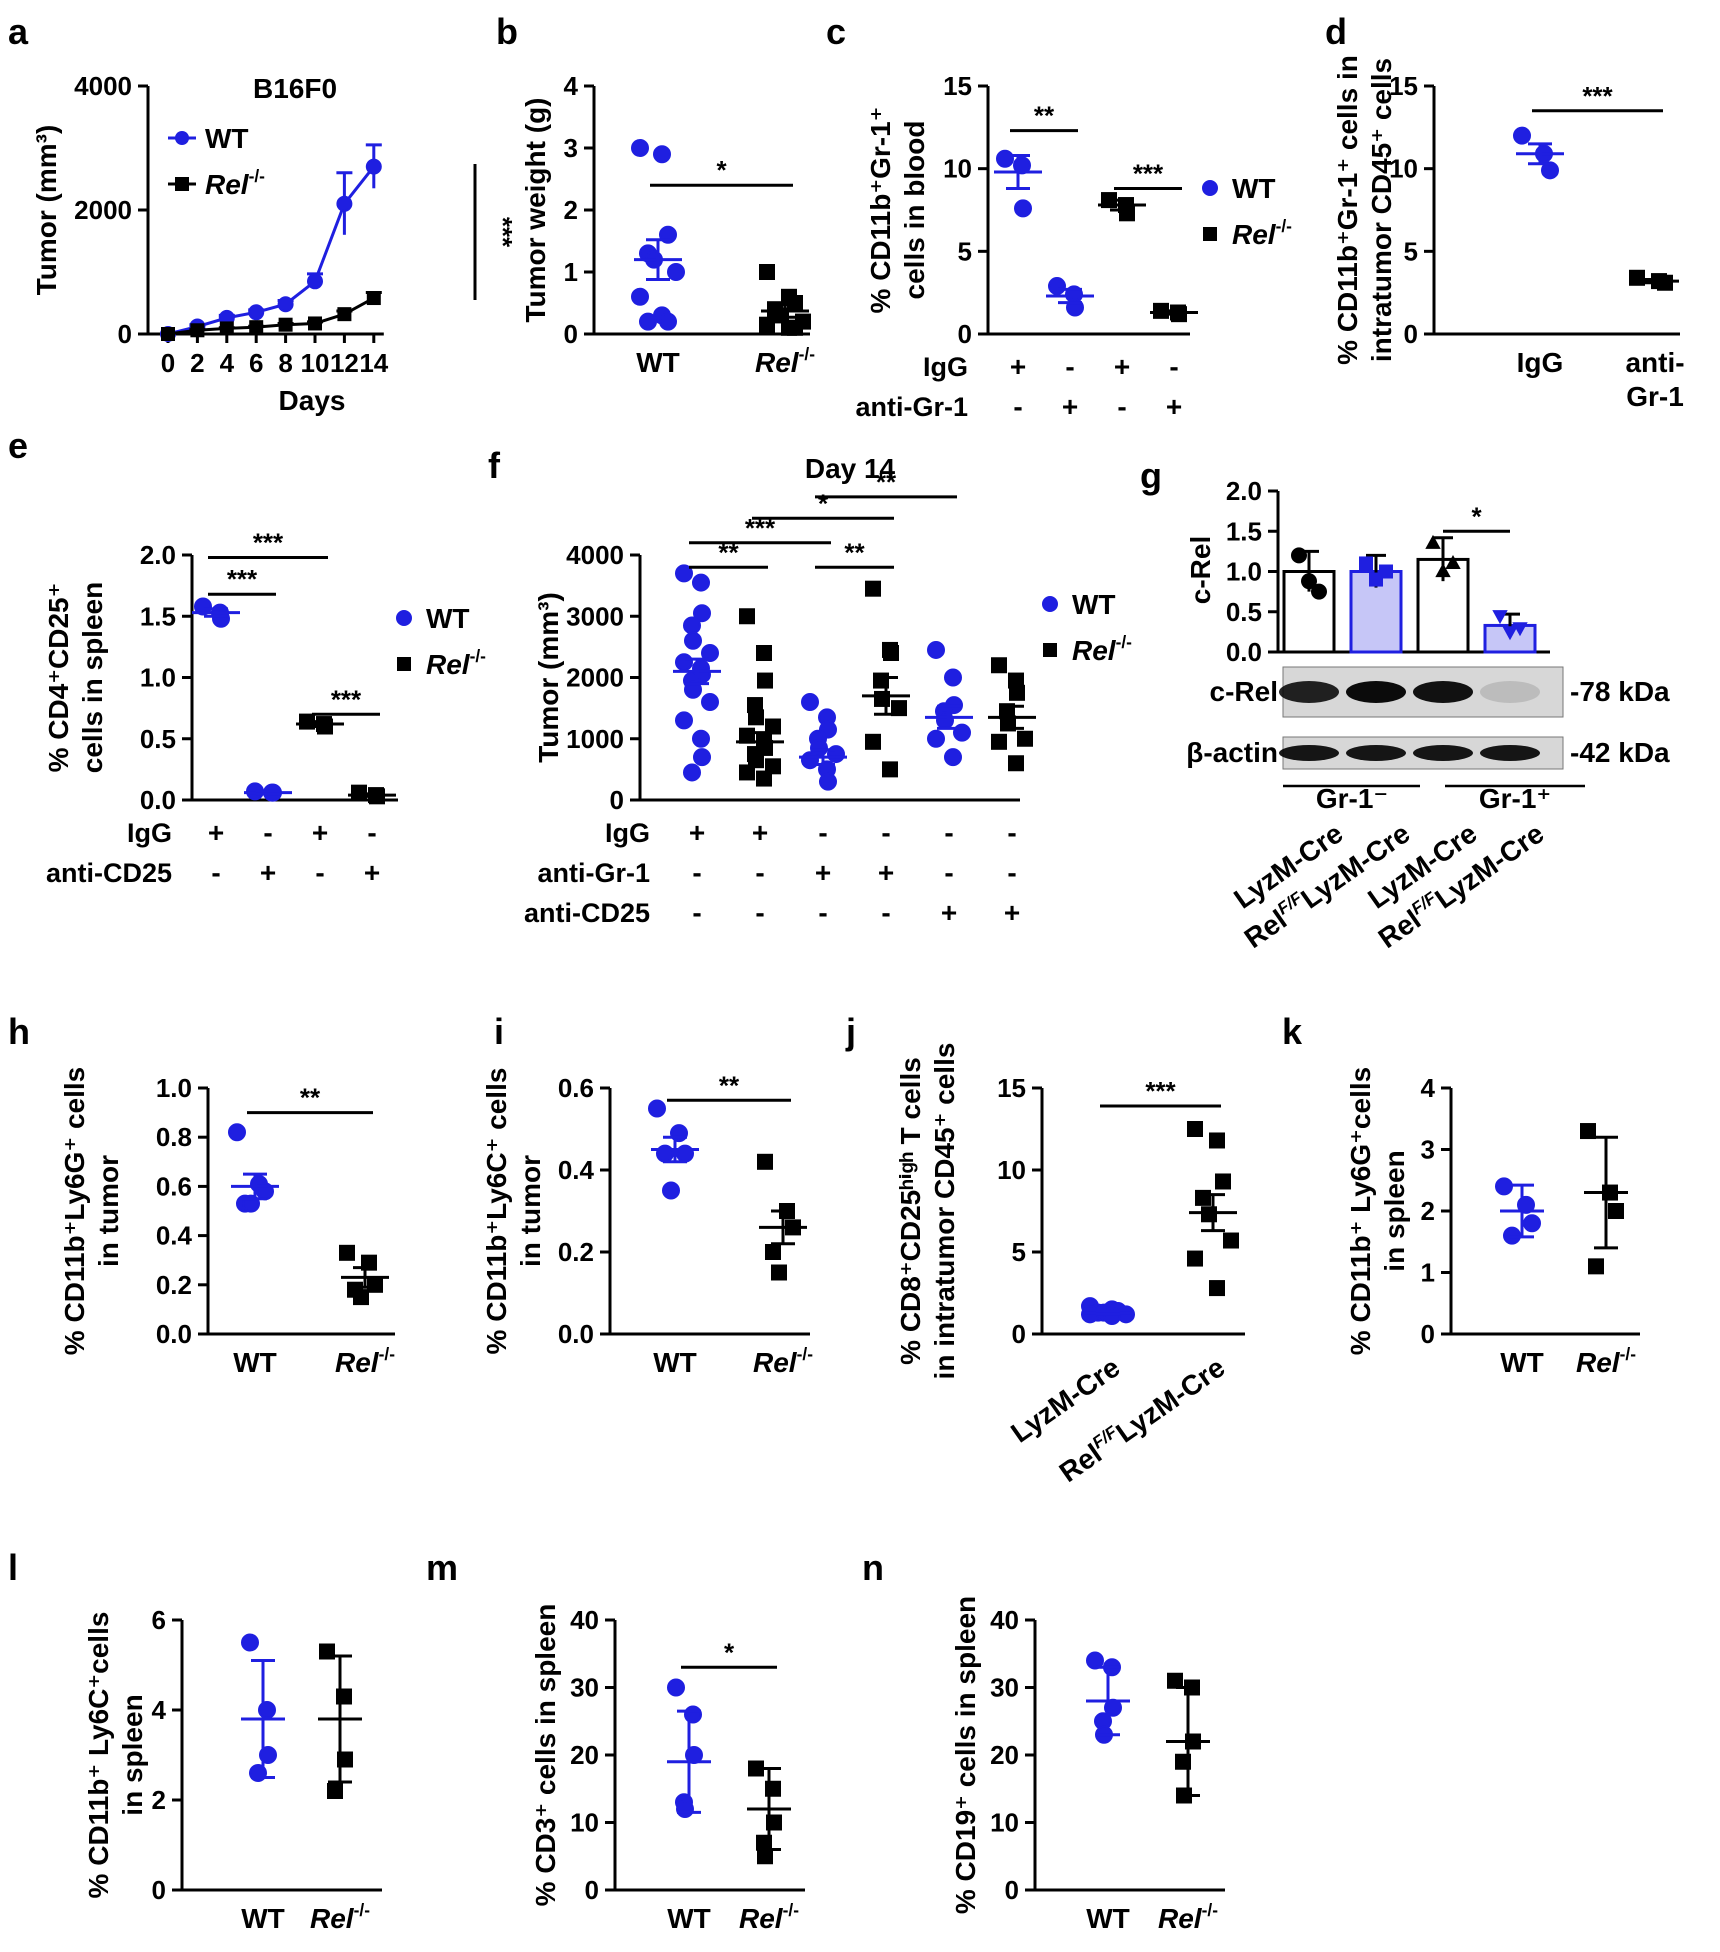  What do you see at coordinates (1347, 210) in the screenshot?
I see `panel-d-y-label: % CD11b⁺Gr-1⁺ cells in` at bounding box center [1347, 210].